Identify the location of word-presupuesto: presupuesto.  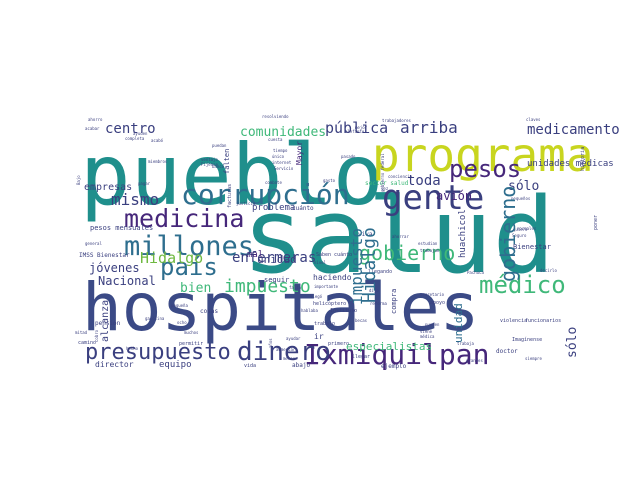
(158, 352).